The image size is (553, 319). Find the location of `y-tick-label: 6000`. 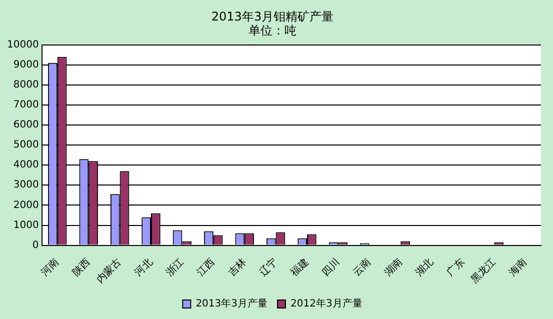

y-tick-label: 6000 is located at coordinates (26, 125).